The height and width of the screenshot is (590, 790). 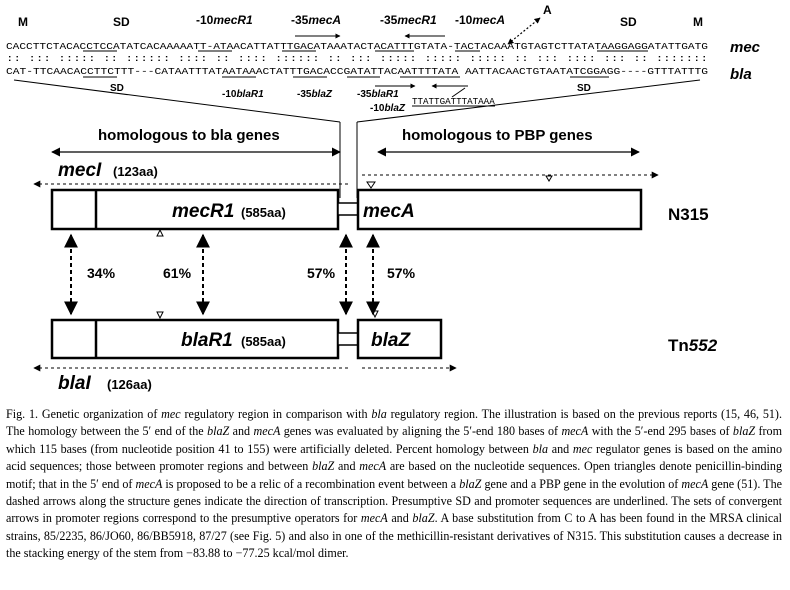 What do you see at coordinates (101, 273) in the screenshot?
I see `homology-percent-mecI-blaI: 34%` at bounding box center [101, 273].